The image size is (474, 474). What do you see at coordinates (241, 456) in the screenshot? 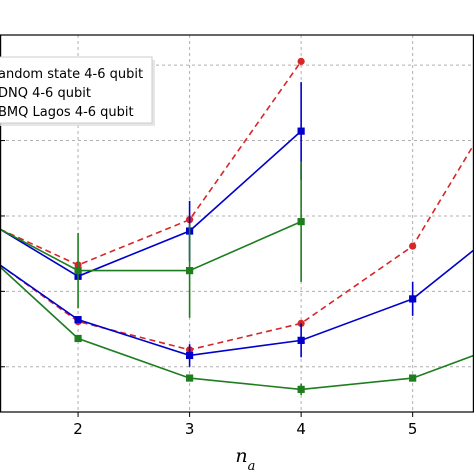
I see `x-axis-label-main: n` at bounding box center [241, 456].